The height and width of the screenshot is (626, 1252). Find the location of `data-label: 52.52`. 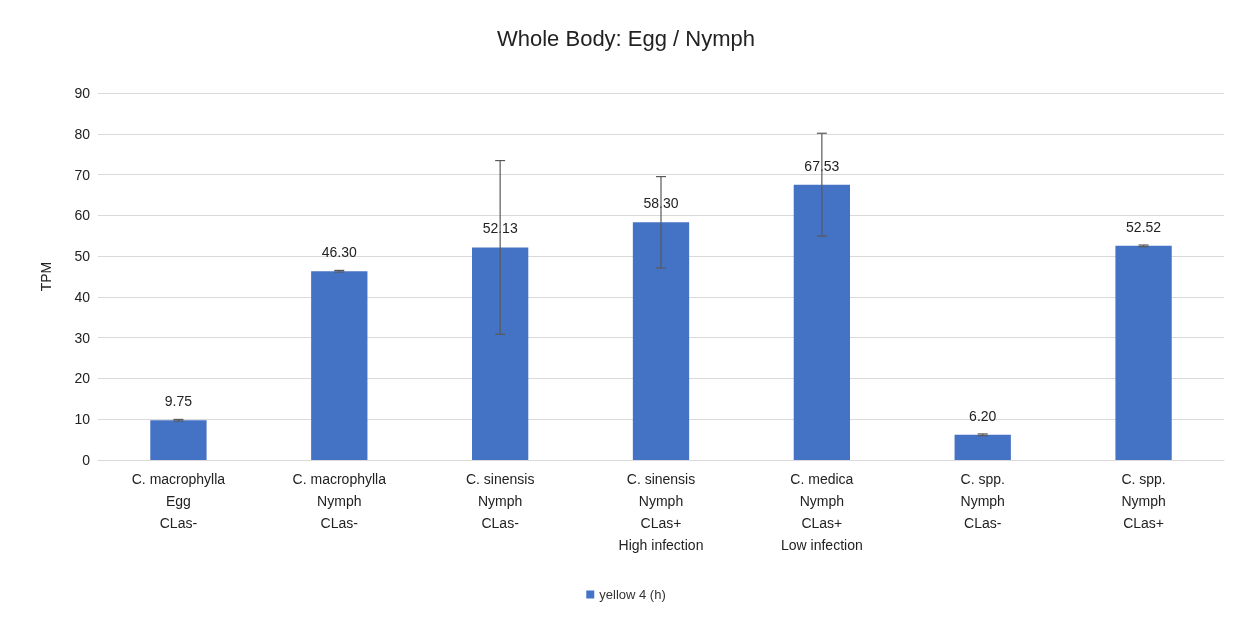

data-label: 52.52 is located at coordinates (1144, 226).